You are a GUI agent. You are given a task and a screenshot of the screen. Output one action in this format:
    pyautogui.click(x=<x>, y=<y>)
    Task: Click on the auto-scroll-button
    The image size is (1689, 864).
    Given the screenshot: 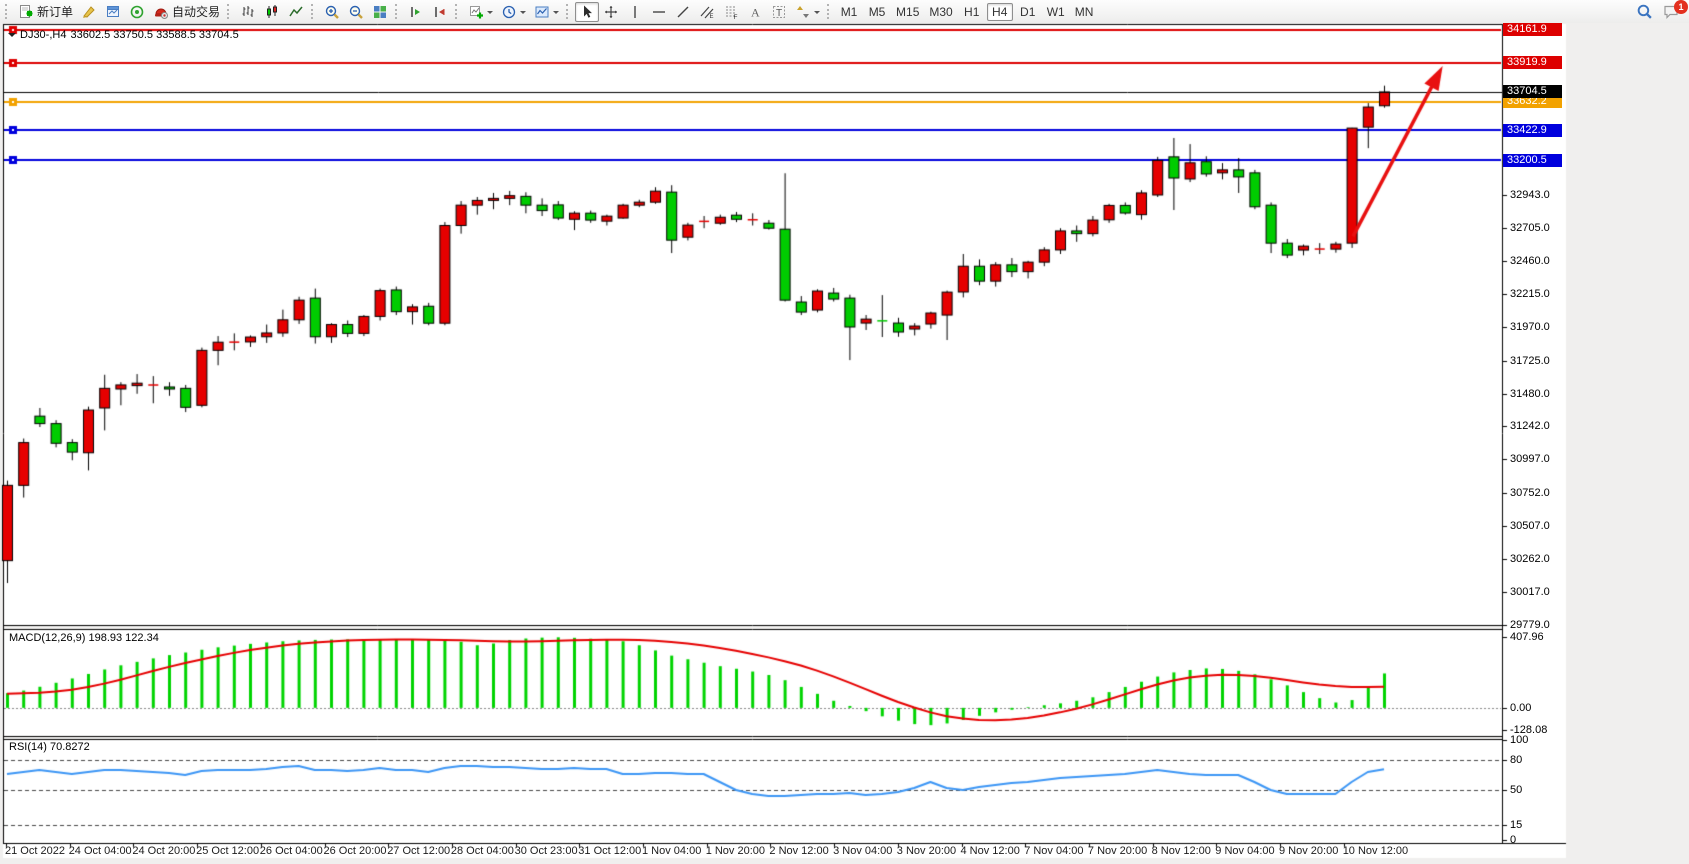 What is the action you would take?
    pyautogui.click(x=440, y=12)
    